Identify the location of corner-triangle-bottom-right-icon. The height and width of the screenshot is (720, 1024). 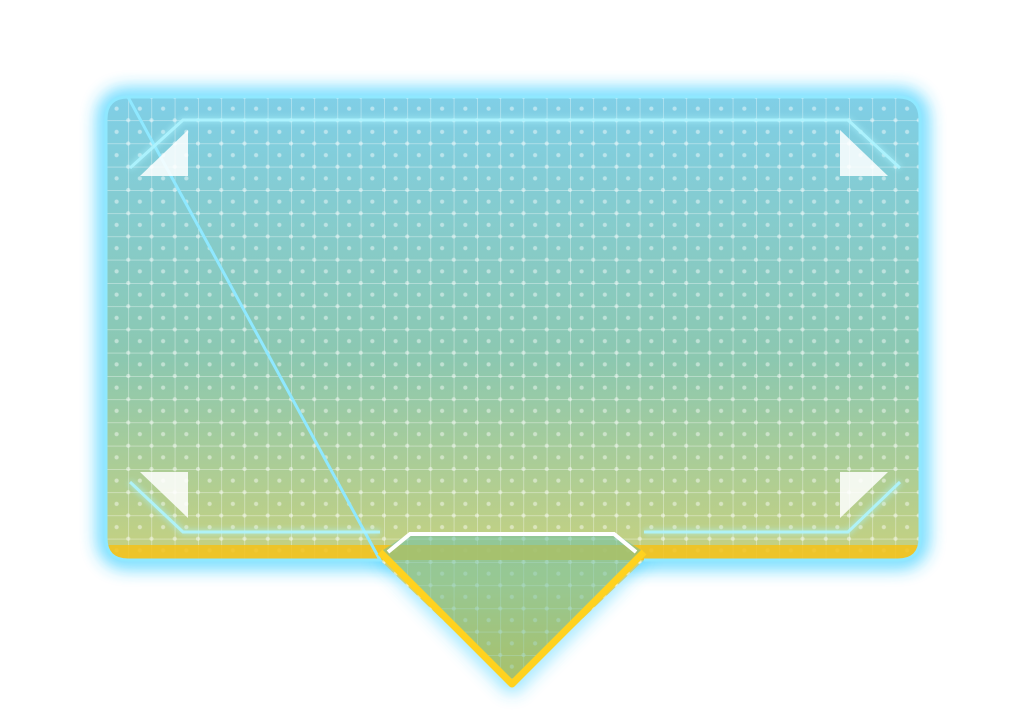
(864, 495).